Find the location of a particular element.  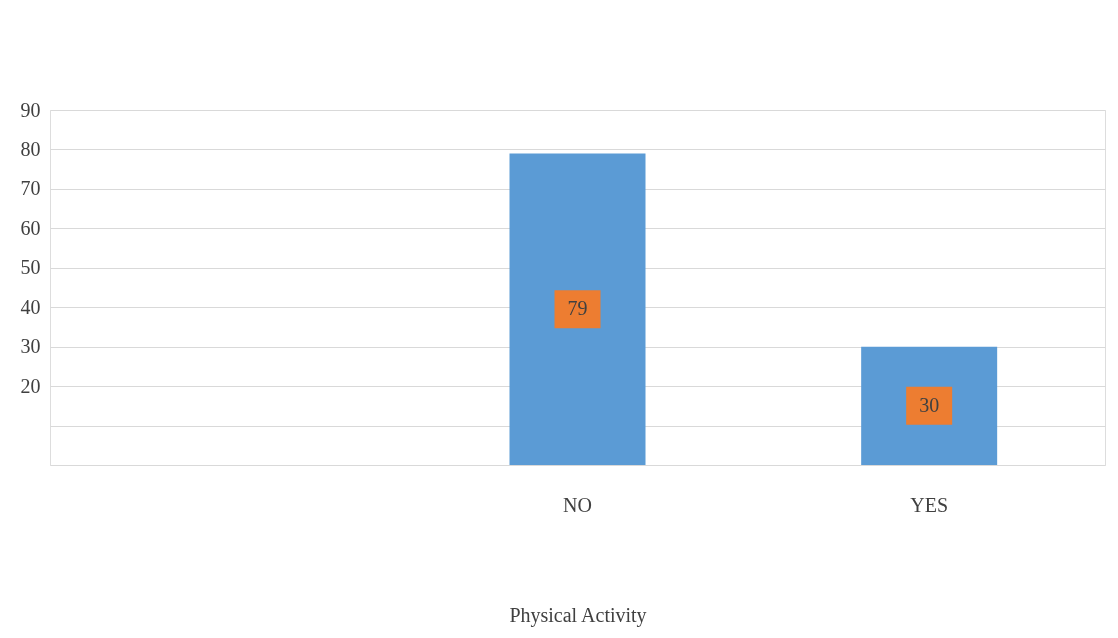

x-tick-label: NO is located at coordinates (577, 504).